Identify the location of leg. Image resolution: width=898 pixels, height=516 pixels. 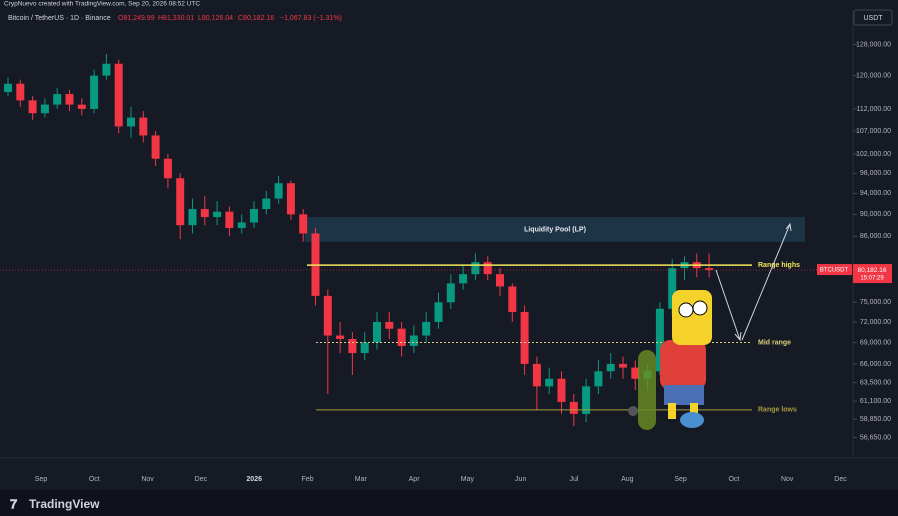
(694, 411).